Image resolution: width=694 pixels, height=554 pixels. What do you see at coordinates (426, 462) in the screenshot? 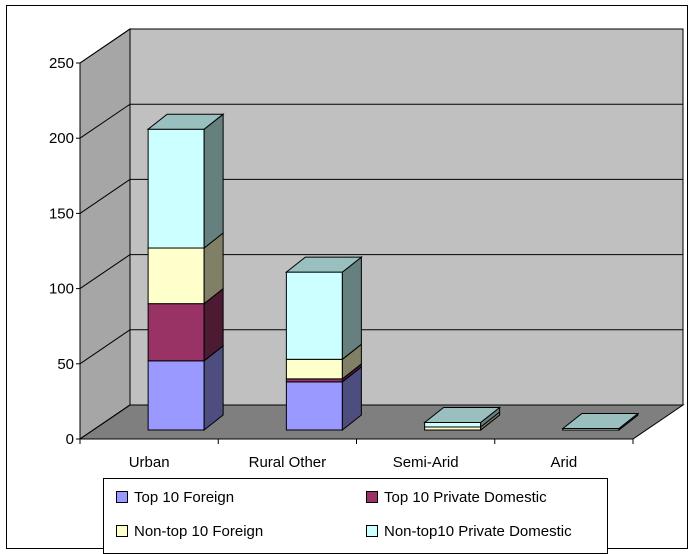
I see `x-tick-label: Semi-Arid` at bounding box center [426, 462].